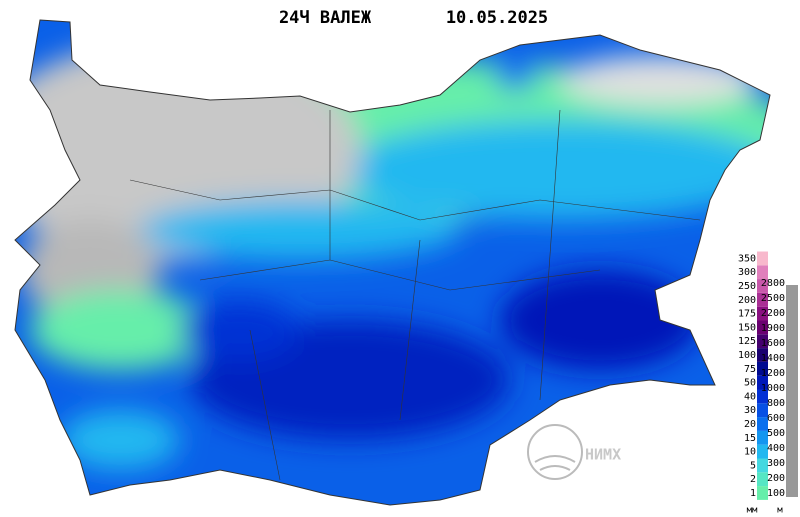 This screenshot has height=517, width=800. I want to click on elevation-label: 2200, so click(773, 313).